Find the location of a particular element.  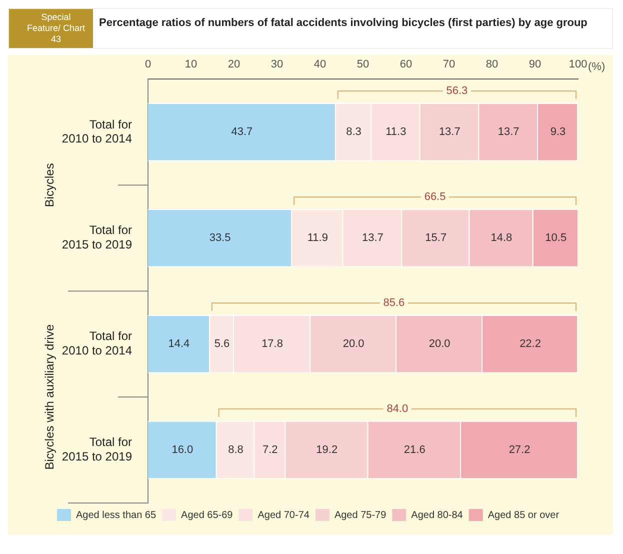

text: Bicycles is located at coordinates (49, 185).